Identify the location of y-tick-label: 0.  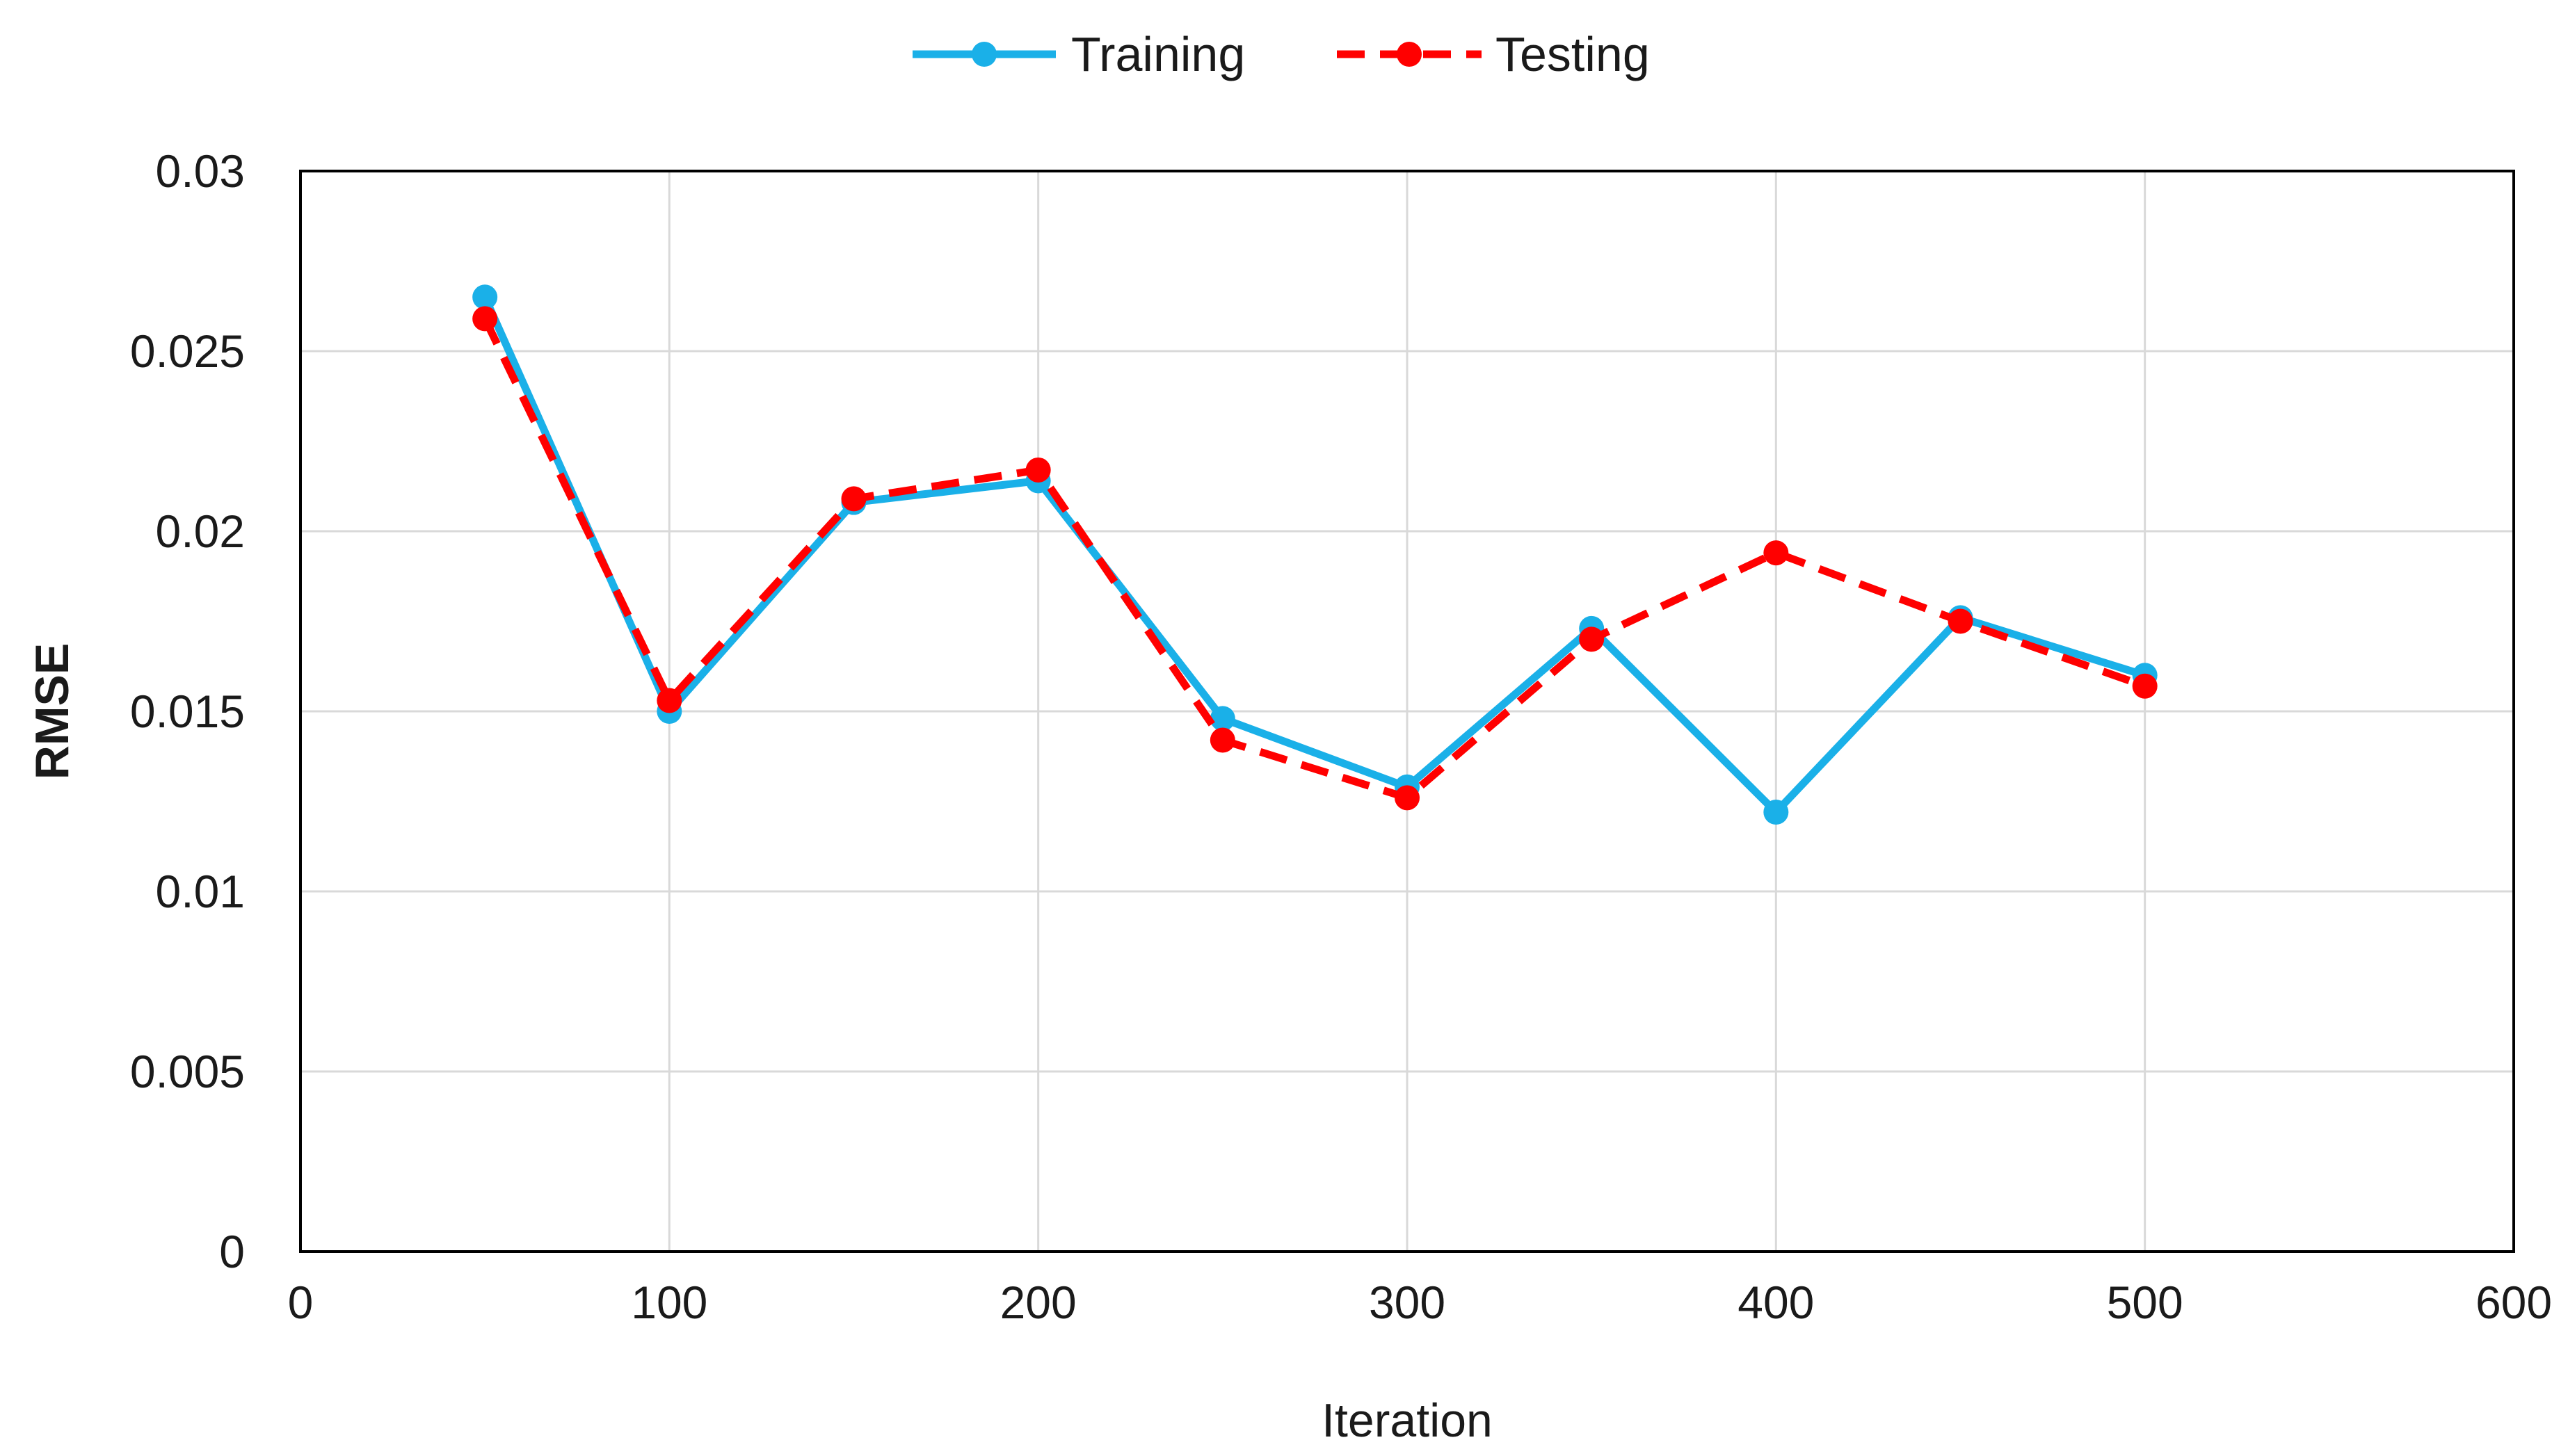
(232, 1251).